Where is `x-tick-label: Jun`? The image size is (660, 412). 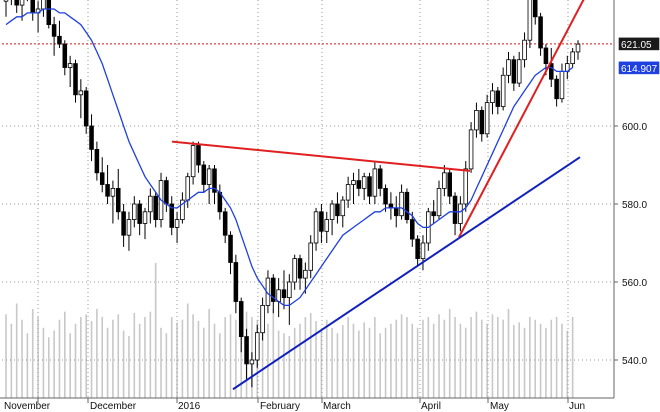 x-tick-label: Jun is located at coordinates (577, 406).